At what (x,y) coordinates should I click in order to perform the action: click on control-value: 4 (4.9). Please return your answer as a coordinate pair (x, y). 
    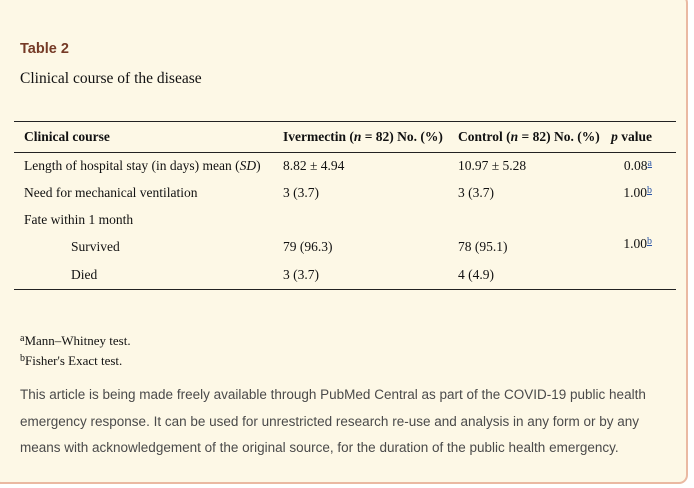
    Looking at the image, I should click on (534, 275).